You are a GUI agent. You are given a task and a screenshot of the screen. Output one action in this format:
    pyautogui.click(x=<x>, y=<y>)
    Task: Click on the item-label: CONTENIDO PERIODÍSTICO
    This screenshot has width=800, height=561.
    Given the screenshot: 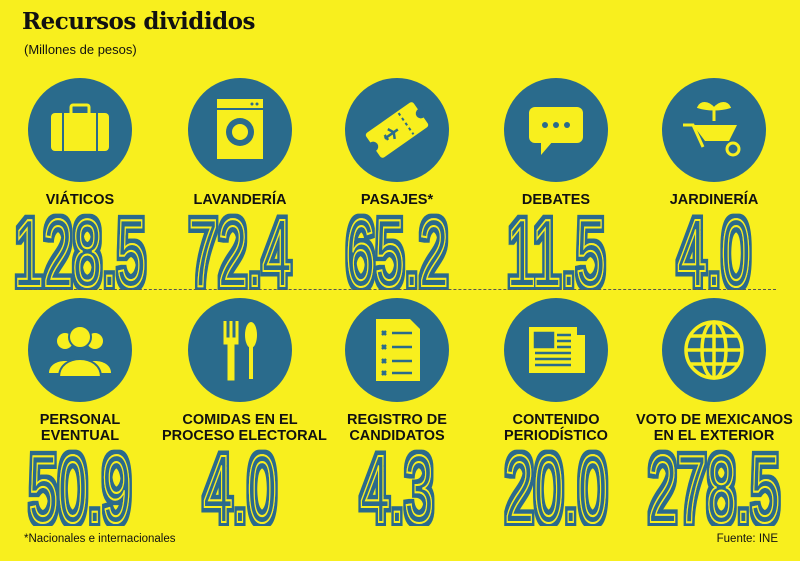 What is the action you would take?
    pyautogui.click(x=556, y=429)
    